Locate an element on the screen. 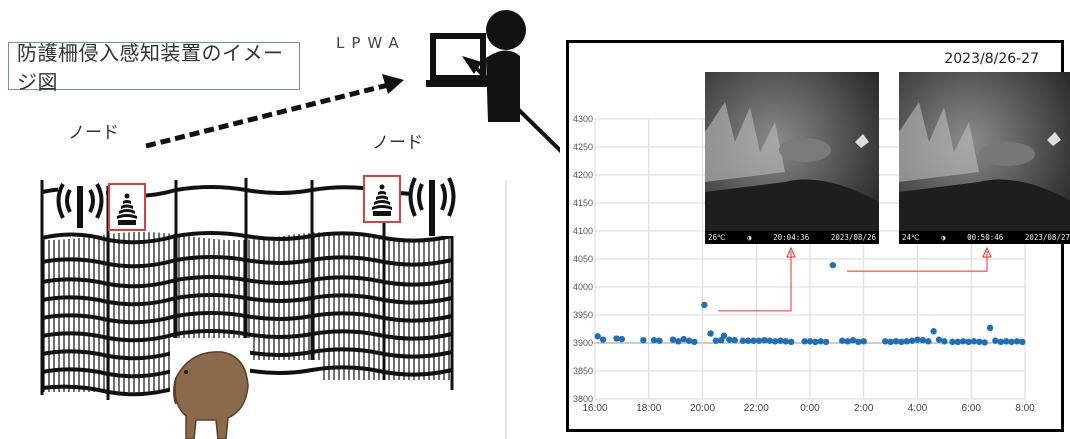 This screenshot has height=439, width=1070. camera-image-2: 24℃ ◑ 00:50:46 2023/08/27 is located at coordinates (984, 158).